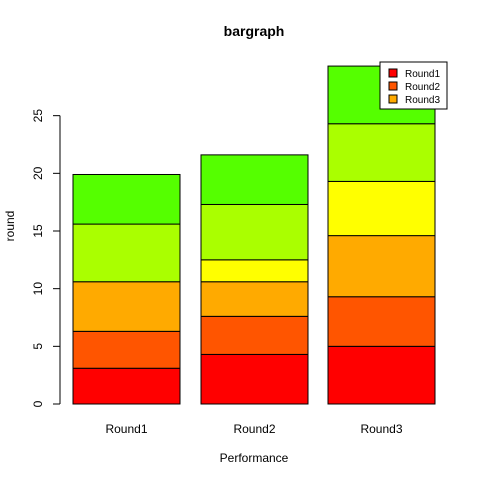 This screenshot has height=480, width=480. What do you see at coordinates (422, 100) in the screenshot?
I see `legend-label: Round3` at bounding box center [422, 100].